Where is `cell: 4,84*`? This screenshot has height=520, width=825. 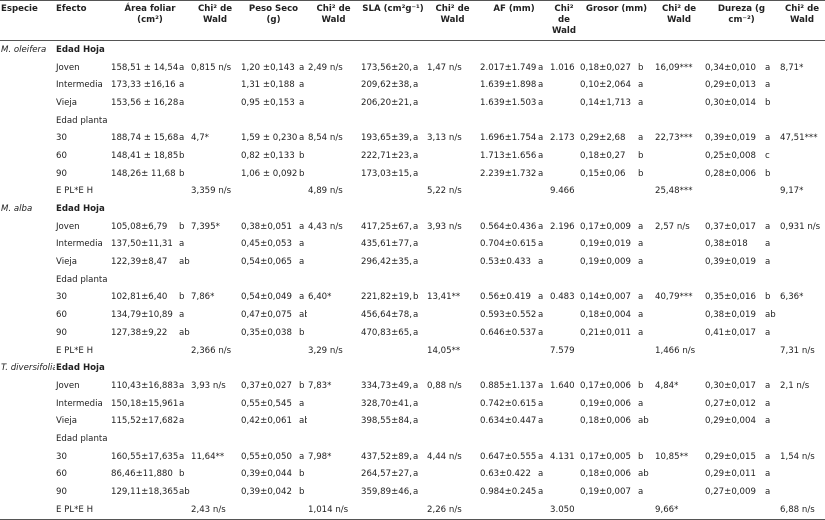 cell: 4,84* is located at coordinates (667, 385).